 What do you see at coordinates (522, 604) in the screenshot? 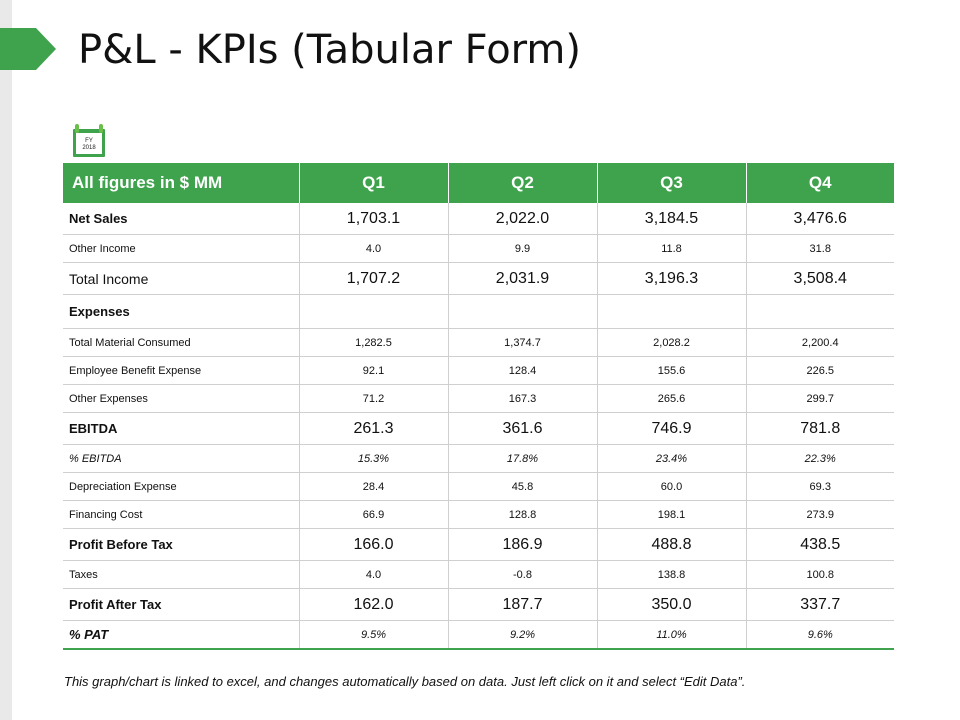
I see `cell-q2: 187.7` at bounding box center [522, 604].